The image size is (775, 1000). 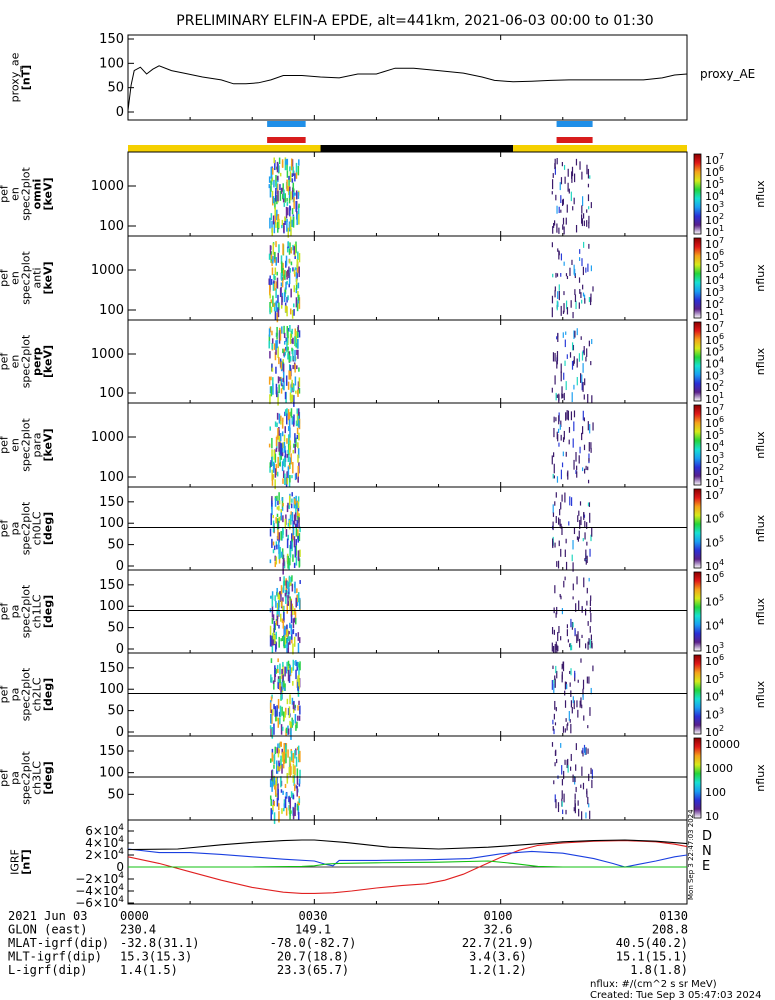 I want to click on y-axis-label: proxy_ae[nT], so click(x=21, y=77).